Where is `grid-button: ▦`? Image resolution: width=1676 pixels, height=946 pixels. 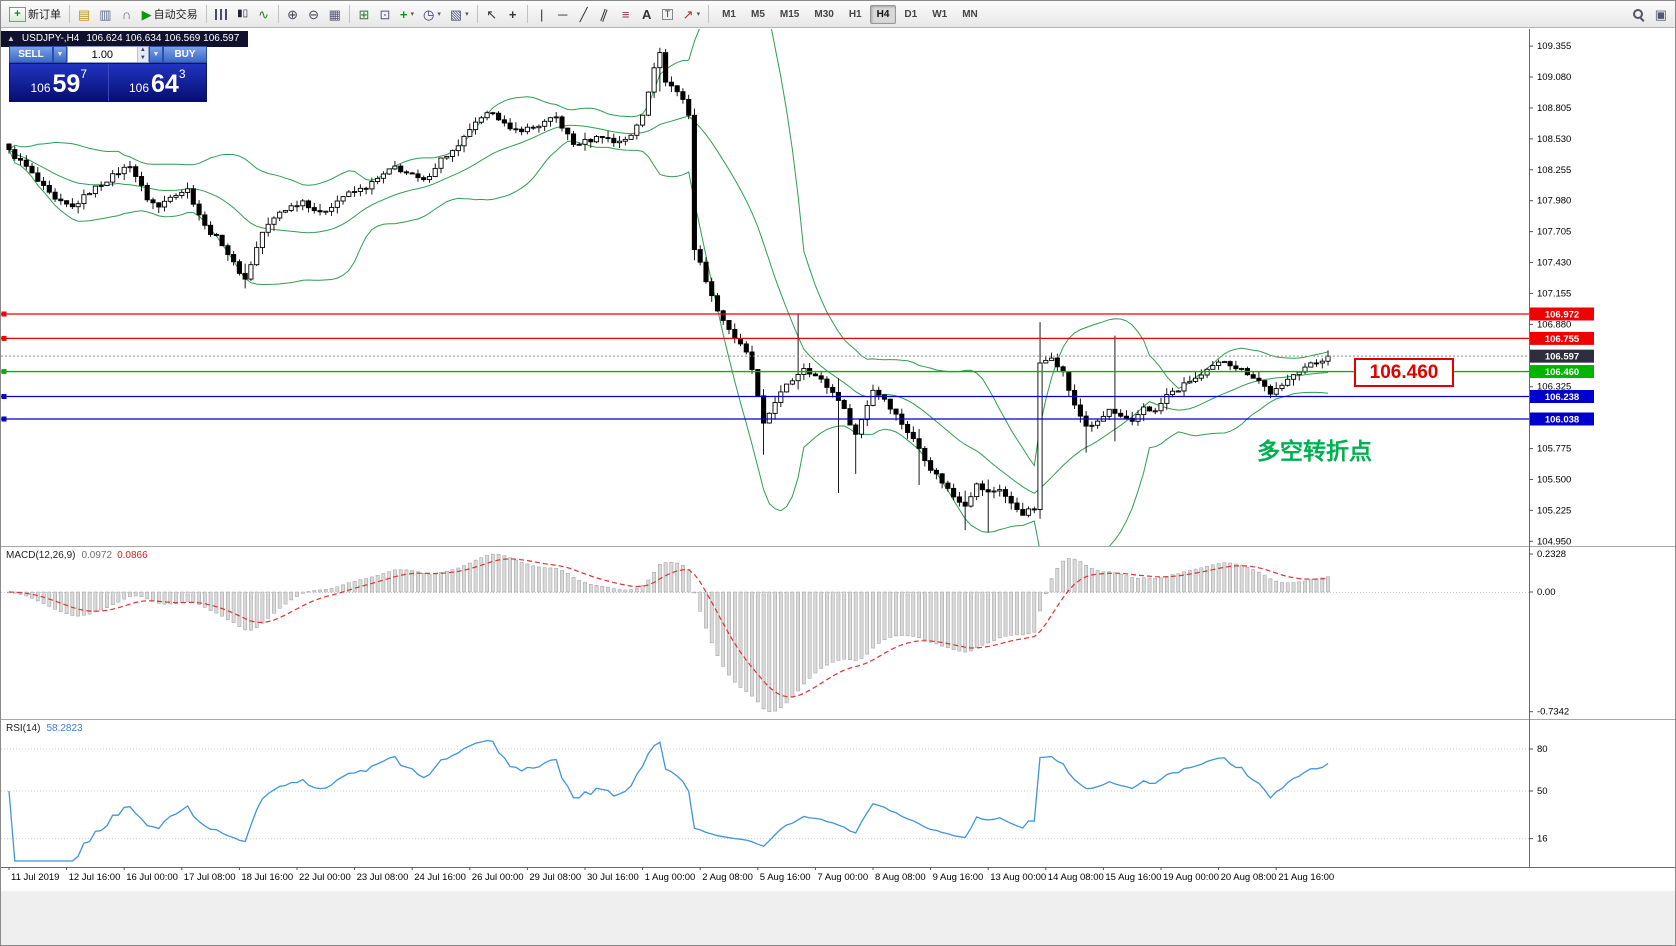 grid-button: ▦ is located at coordinates (335, 14).